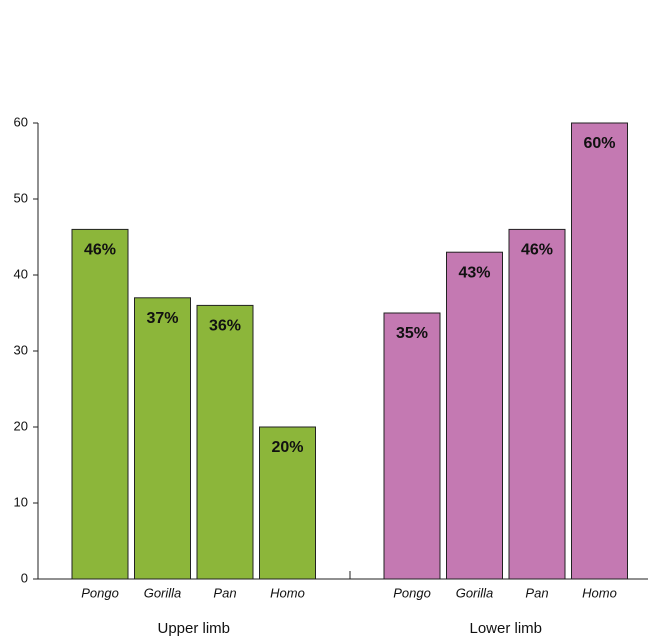 The width and height of the screenshot is (661, 637). What do you see at coordinates (21, 121) in the screenshot?
I see `y-tick-label: 60` at bounding box center [21, 121].